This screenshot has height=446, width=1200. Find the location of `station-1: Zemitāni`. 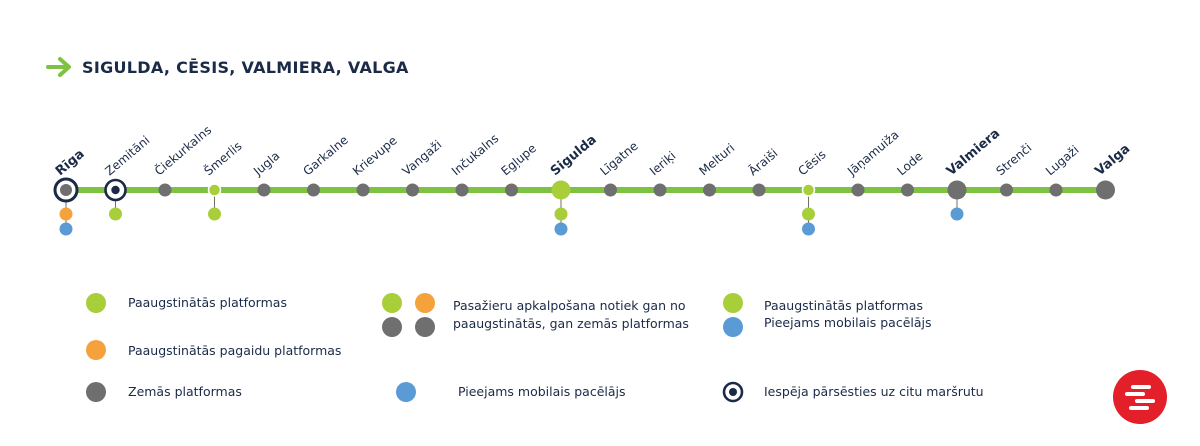

station-1: Zemitāni is located at coordinates (127, 177).